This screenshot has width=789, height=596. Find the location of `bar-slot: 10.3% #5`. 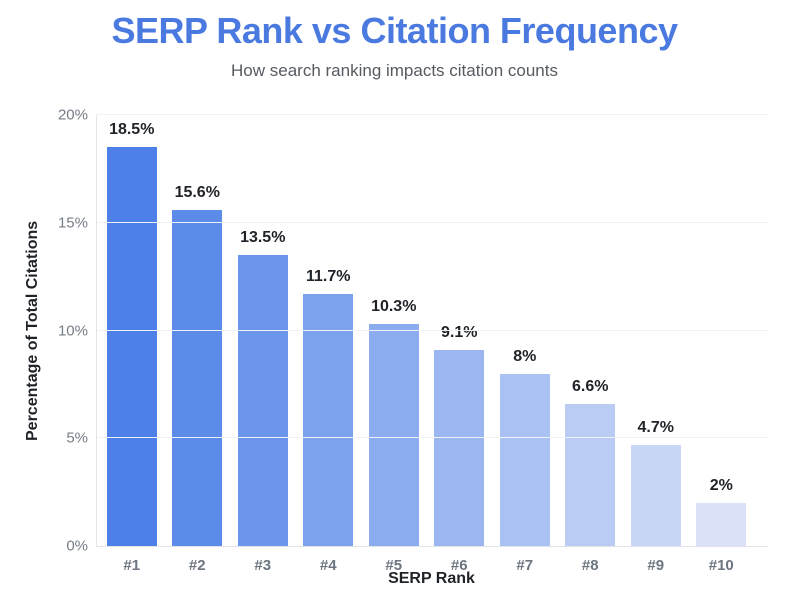

bar-slot: 10.3% #5 is located at coordinates (394, 344).